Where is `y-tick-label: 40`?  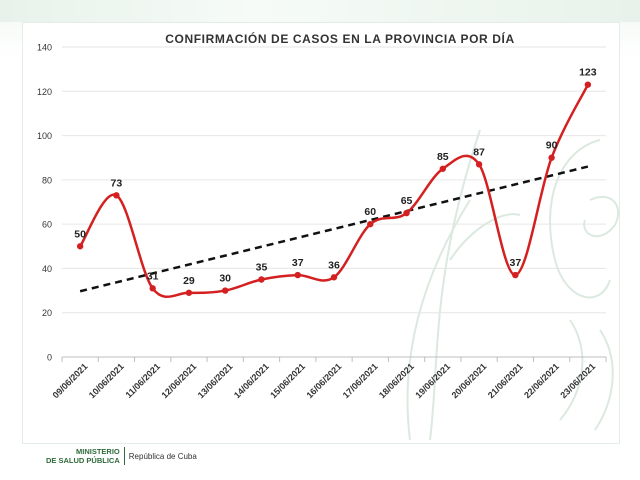 y-tick-label: 40 is located at coordinates (47, 269).